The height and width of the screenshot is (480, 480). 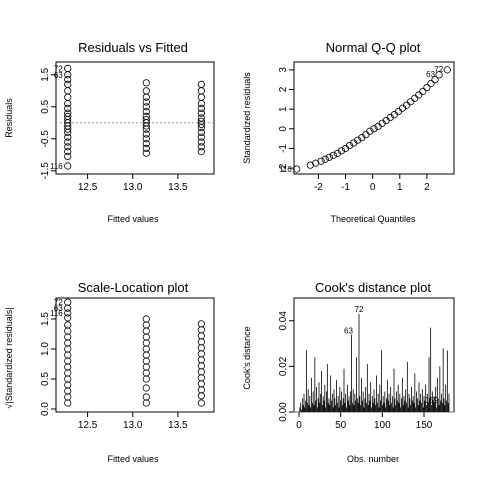 What do you see at coordinates (341, 425) in the screenshot?
I see `cooks-distance-xtick-label: 50` at bounding box center [341, 425].